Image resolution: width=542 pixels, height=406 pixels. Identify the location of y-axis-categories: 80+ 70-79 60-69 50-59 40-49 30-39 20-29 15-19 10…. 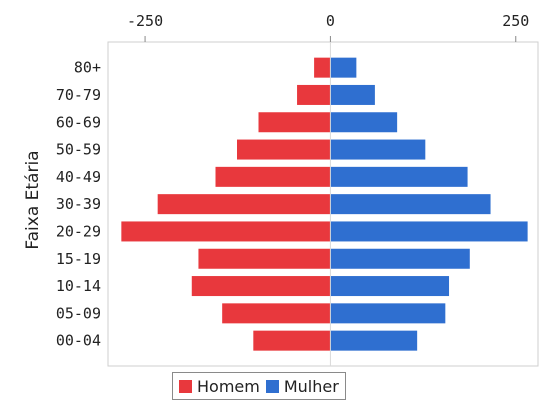
(78, 204).